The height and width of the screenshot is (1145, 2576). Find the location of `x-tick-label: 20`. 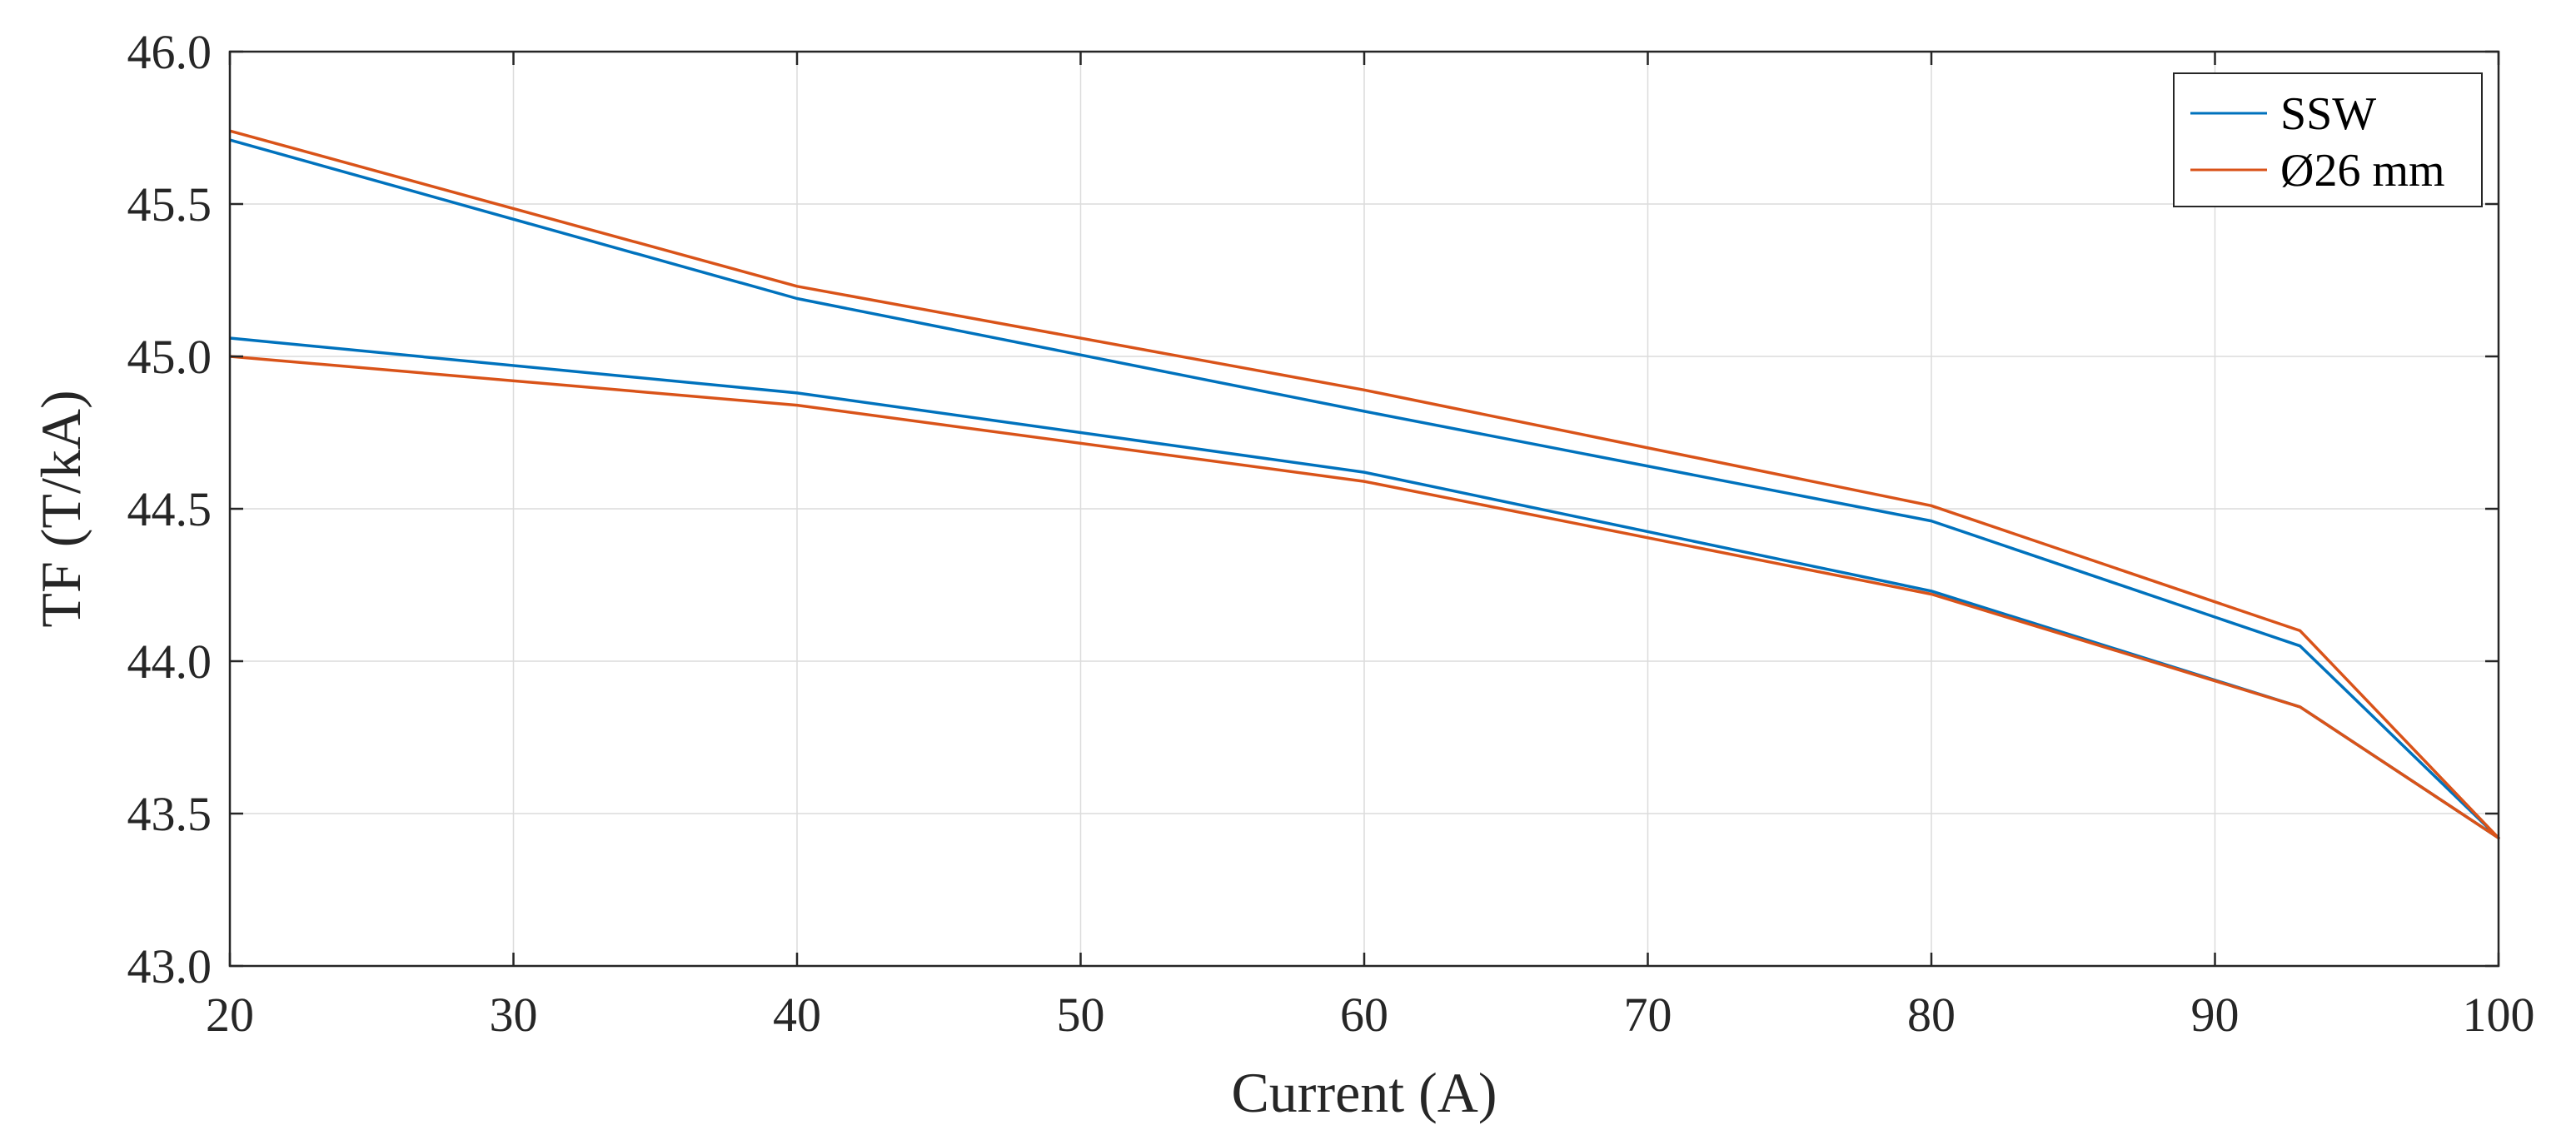

x-tick-label: 20 is located at coordinates (230, 1015).